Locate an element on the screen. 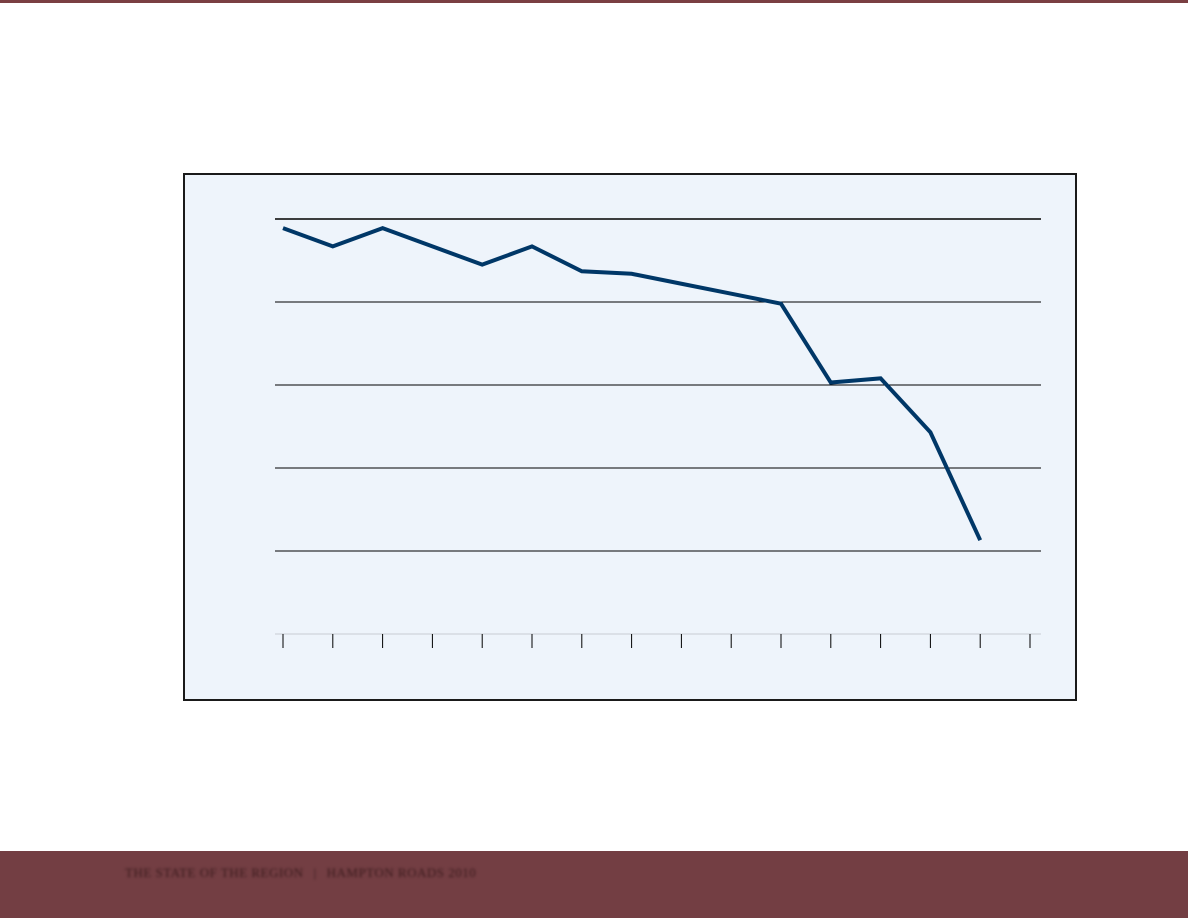  footer-title: THE STATE OF THE REGION is located at coordinates (214, 872).